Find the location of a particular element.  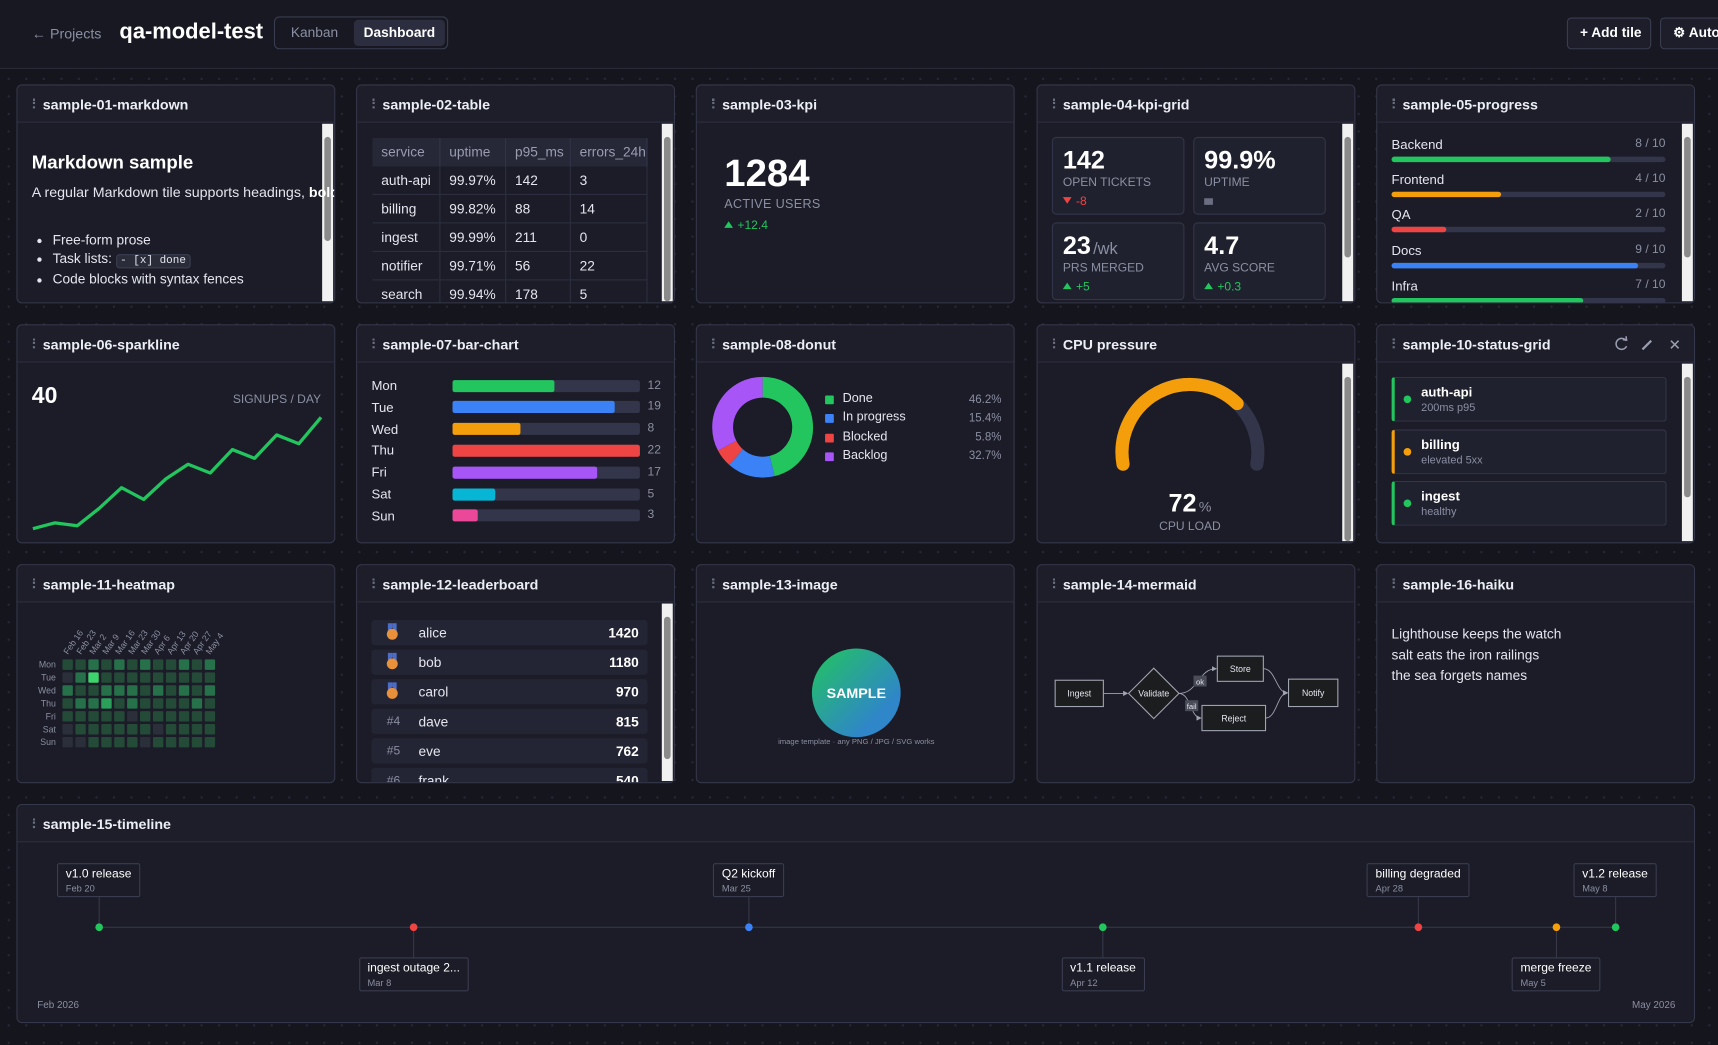

tile-actions is located at coordinates (1647, 343).